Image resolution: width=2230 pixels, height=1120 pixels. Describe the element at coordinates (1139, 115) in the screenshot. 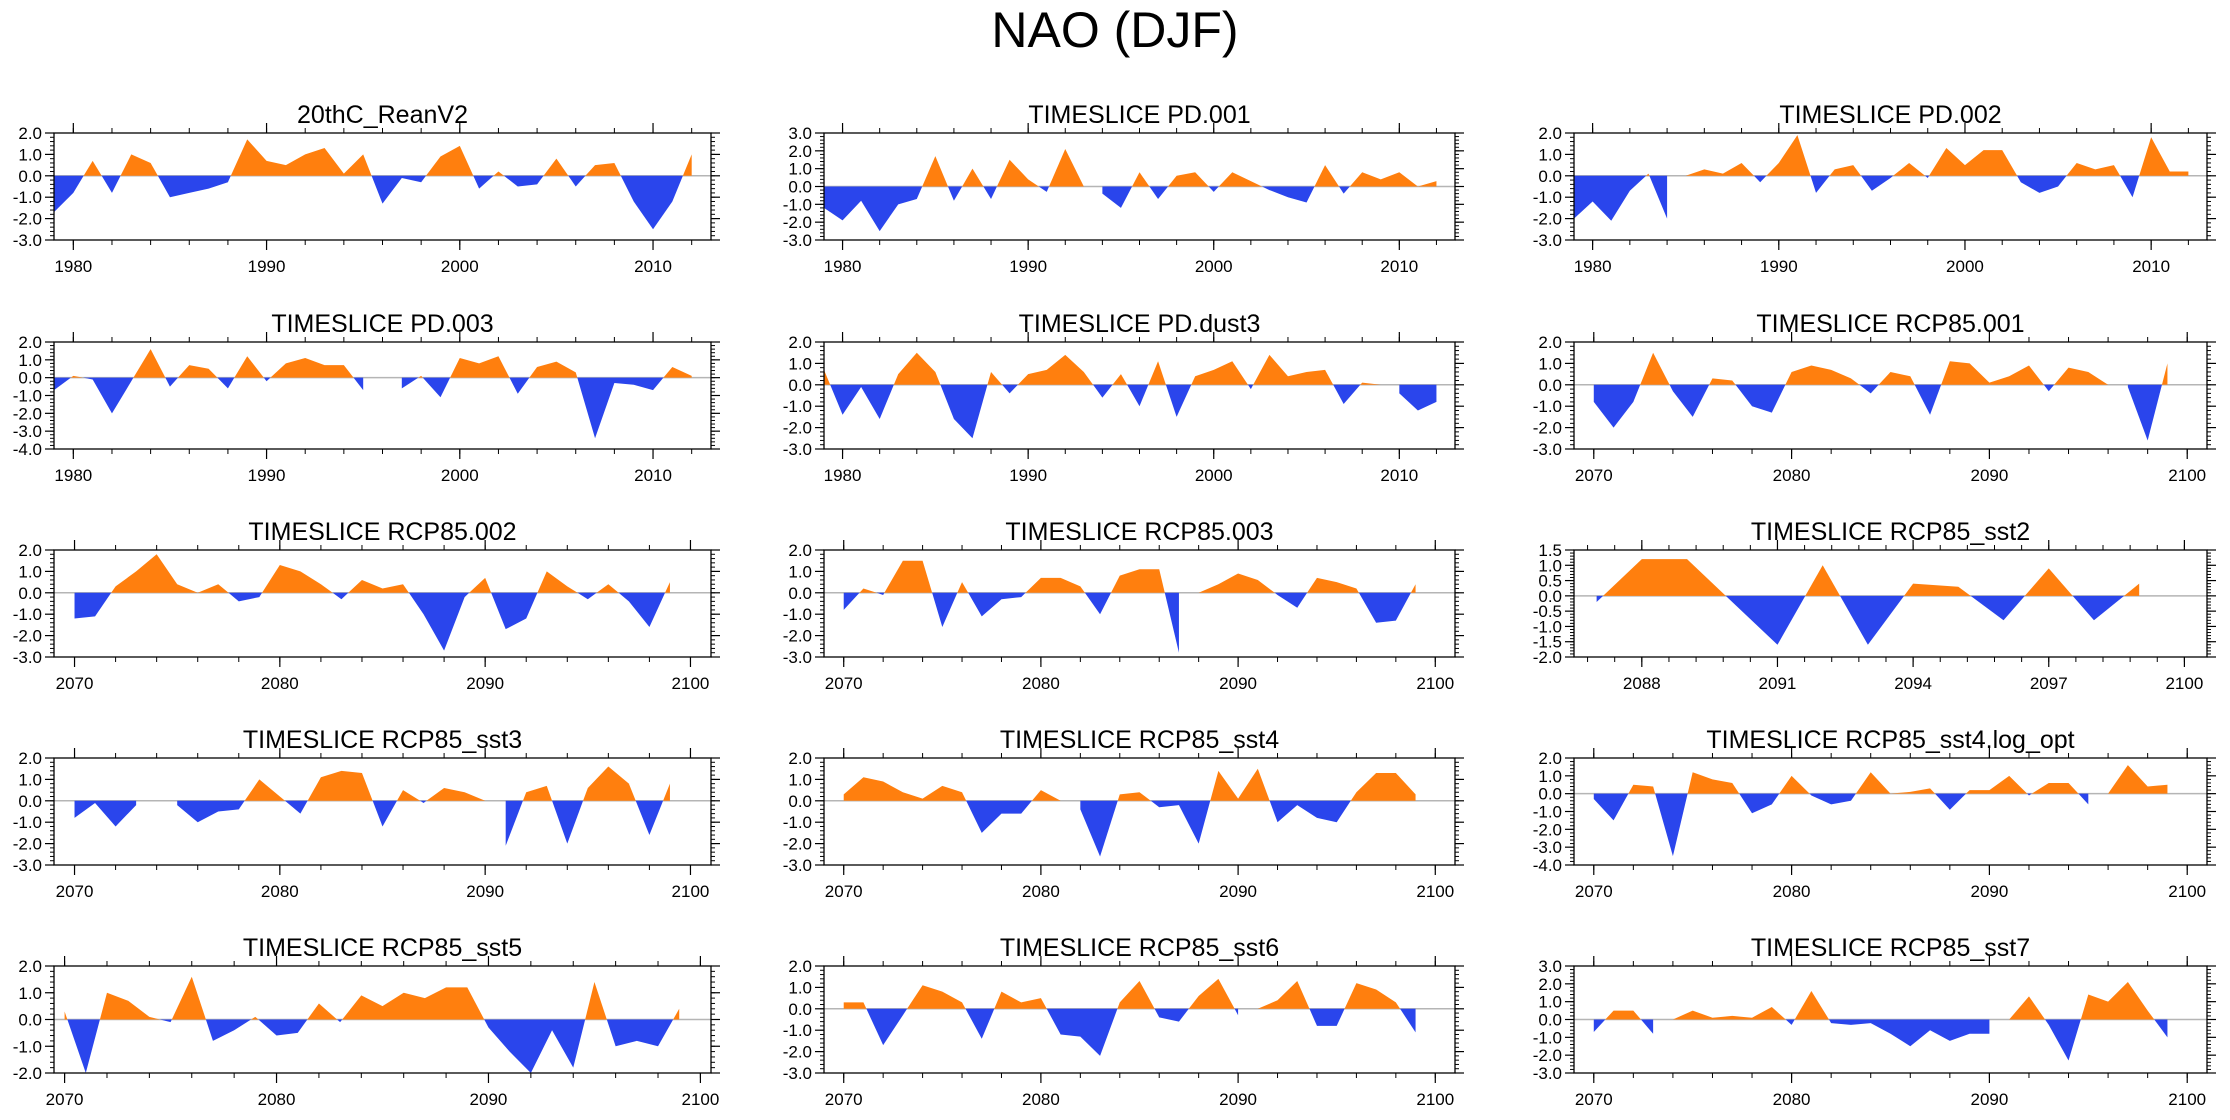

I see `panel-title: TIMESLICE PD.001` at that location.